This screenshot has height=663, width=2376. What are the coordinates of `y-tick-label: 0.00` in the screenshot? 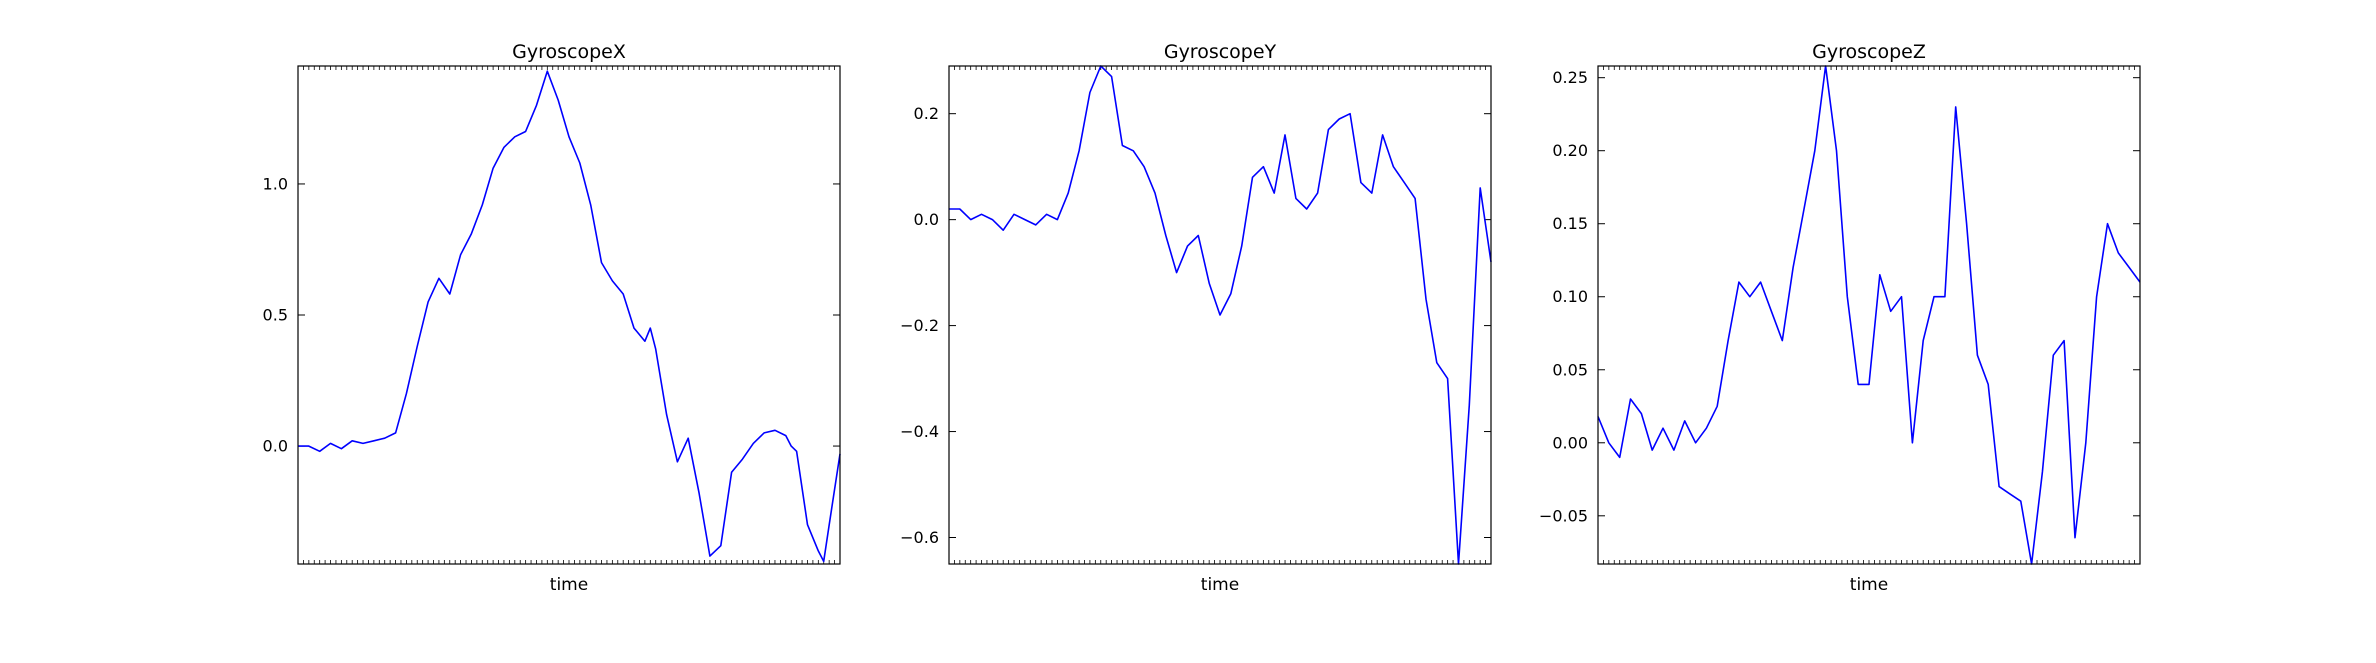 It's located at (1570, 442).